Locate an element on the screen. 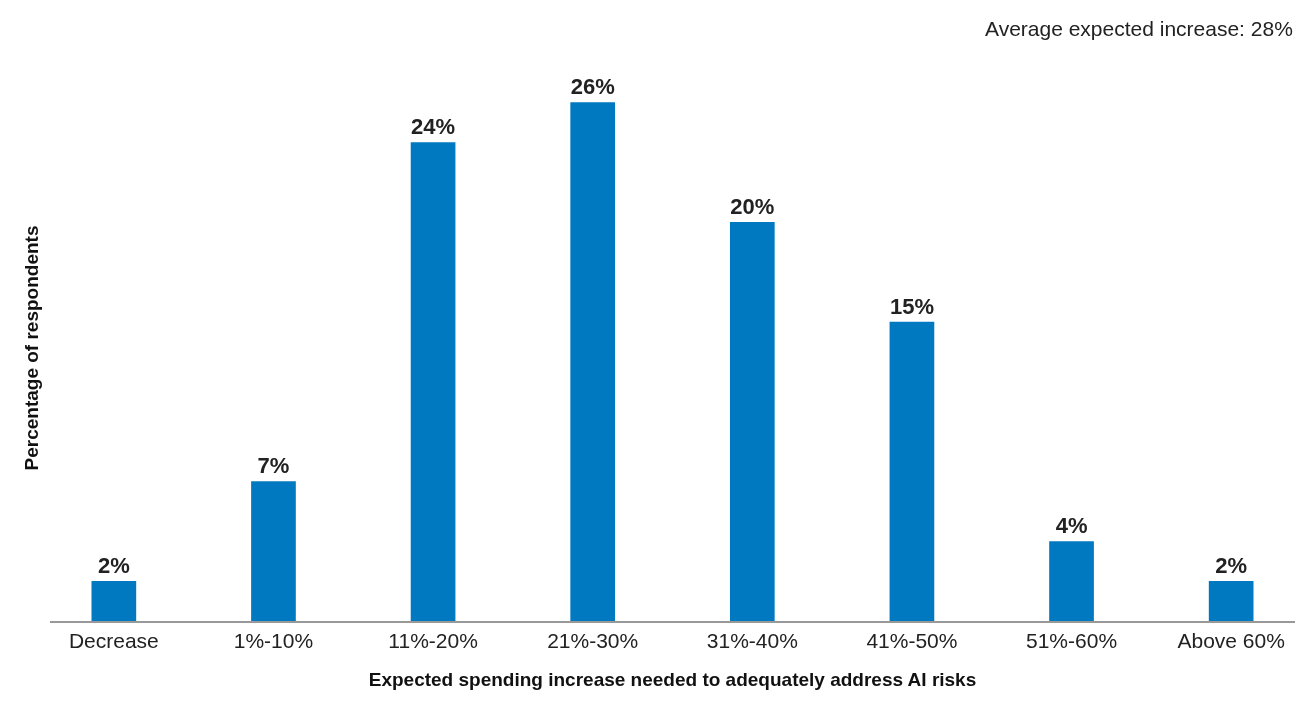 The height and width of the screenshot is (721, 1305). x-tick-label: Decrease is located at coordinates (113, 640).